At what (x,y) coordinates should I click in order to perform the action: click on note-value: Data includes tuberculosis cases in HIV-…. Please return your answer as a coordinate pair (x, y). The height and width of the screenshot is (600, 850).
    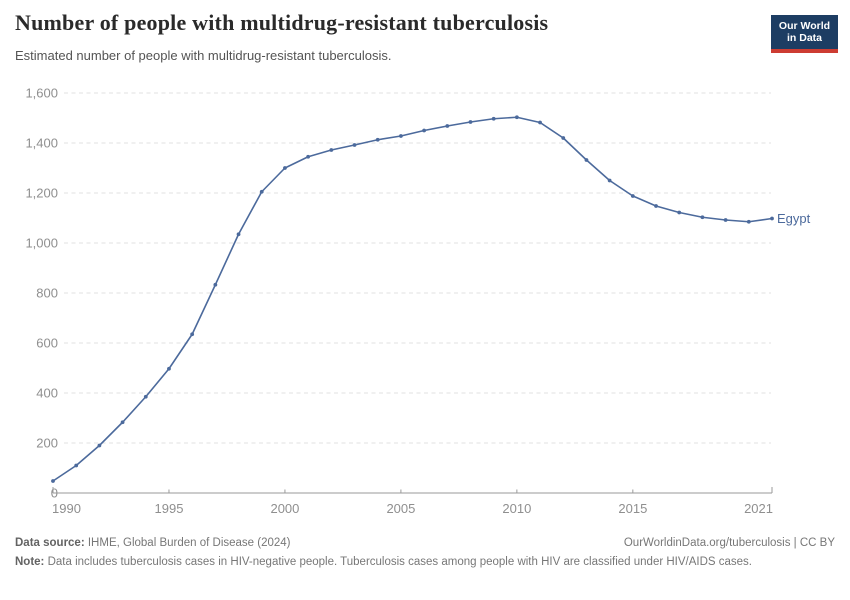
    Looking at the image, I should click on (398, 562).